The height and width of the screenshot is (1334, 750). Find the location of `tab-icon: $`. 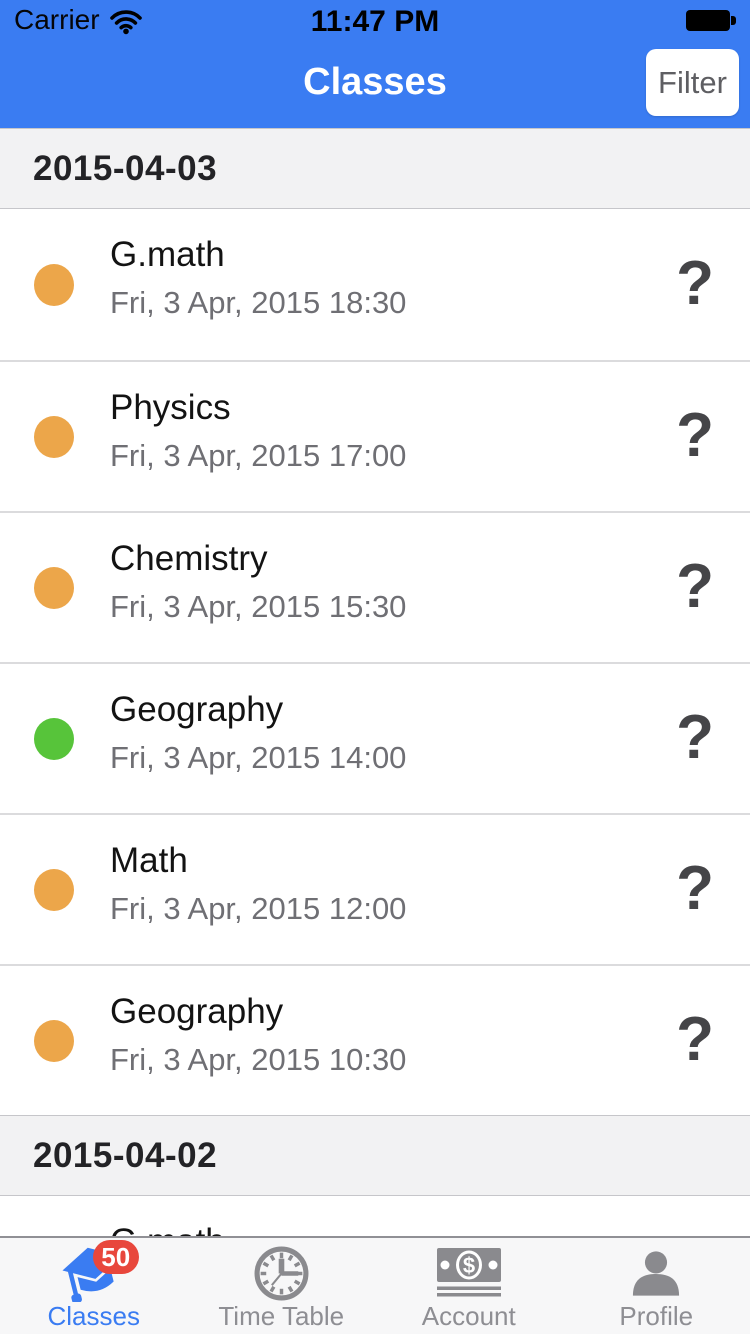

tab-icon: $ is located at coordinates (468, 1273).